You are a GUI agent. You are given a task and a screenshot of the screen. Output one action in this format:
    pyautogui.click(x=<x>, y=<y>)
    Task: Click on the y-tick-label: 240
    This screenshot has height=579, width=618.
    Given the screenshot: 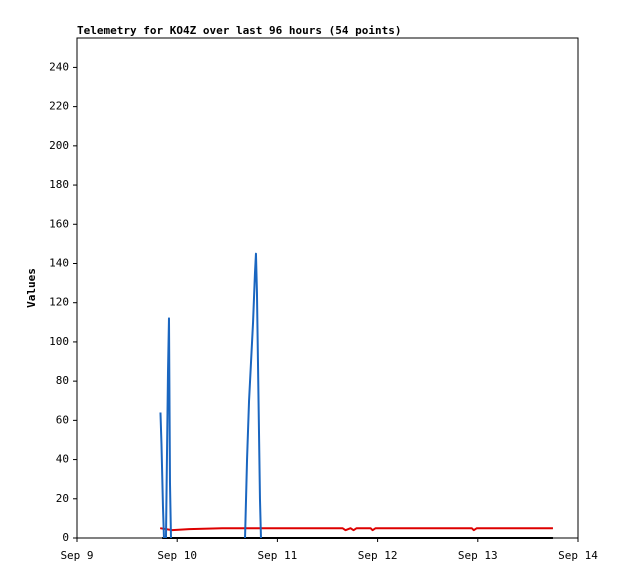 What is the action you would take?
    pyautogui.click(x=59, y=66)
    